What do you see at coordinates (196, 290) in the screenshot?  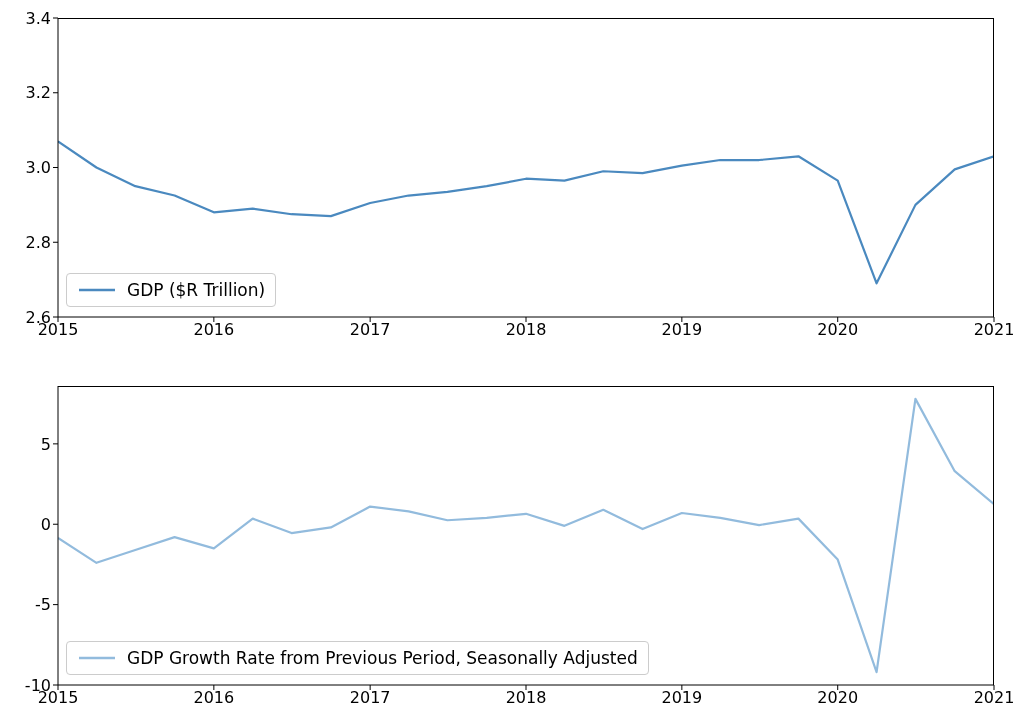 I see `legend-label: GDP ($R Trillion)` at bounding box center [196, 290].